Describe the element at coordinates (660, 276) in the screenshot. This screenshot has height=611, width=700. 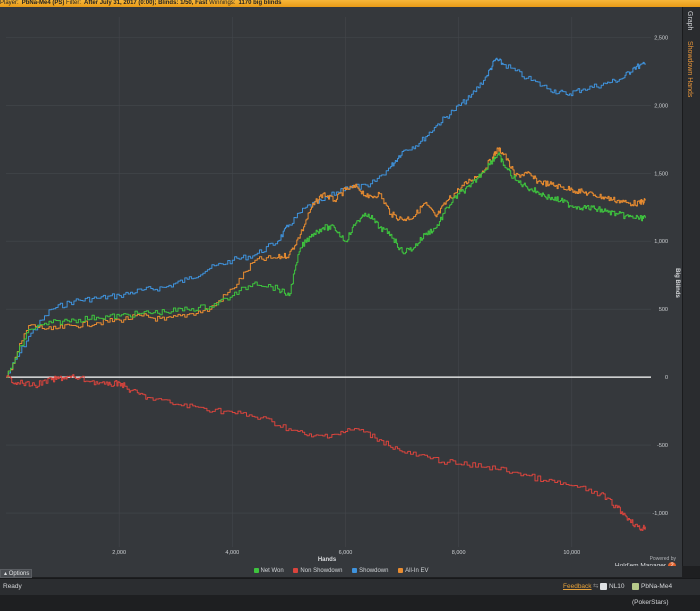
I see `y-tick-labels: 2,500 2,000 1,500 1,000 500 0 -500 -1,000` at that location.